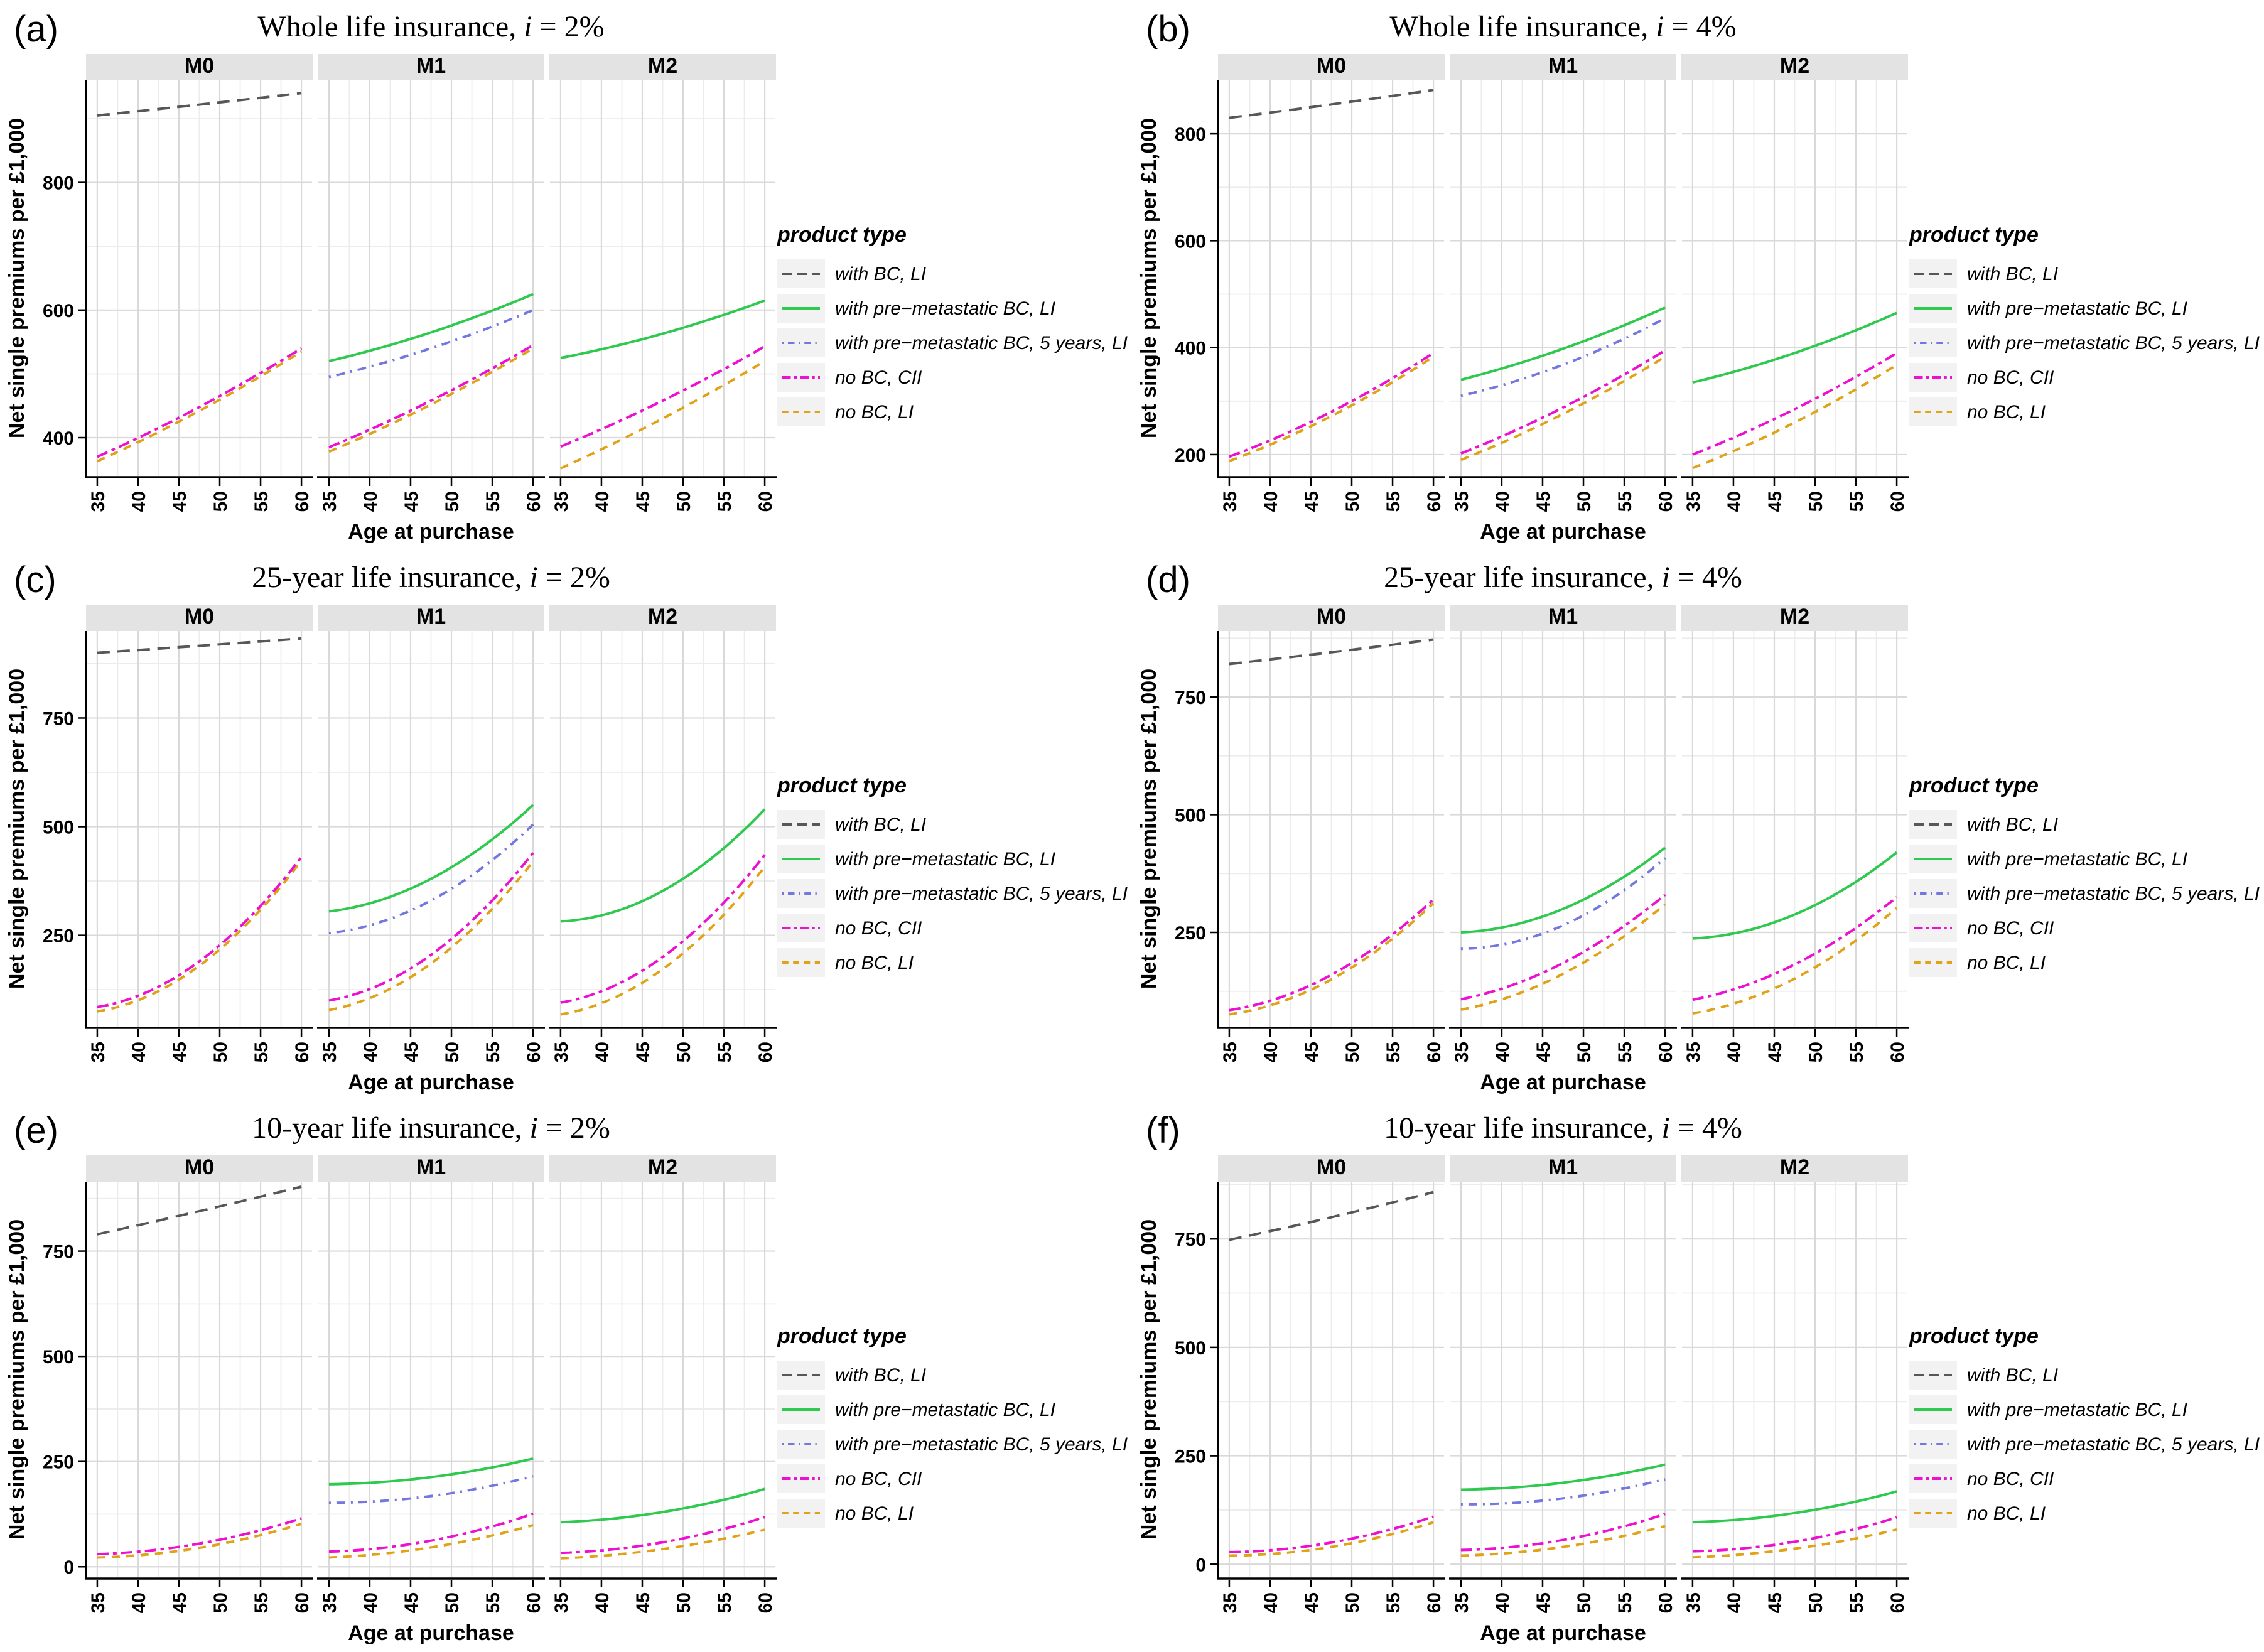  I want to click on legend-label-preMet5: with pre−metastatic BC, 5 years, LI, so click(2113, 343).